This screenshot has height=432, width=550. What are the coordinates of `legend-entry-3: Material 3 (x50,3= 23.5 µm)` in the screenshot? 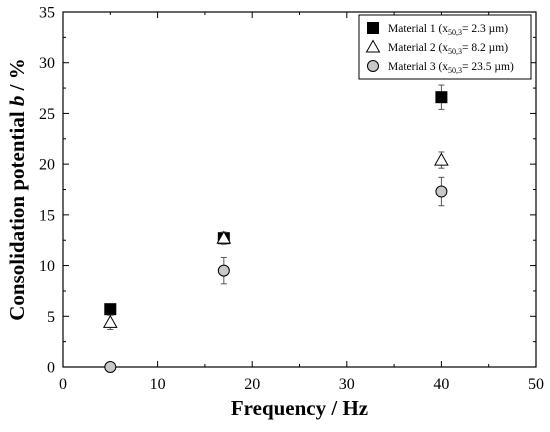 It's located at (440, 67).